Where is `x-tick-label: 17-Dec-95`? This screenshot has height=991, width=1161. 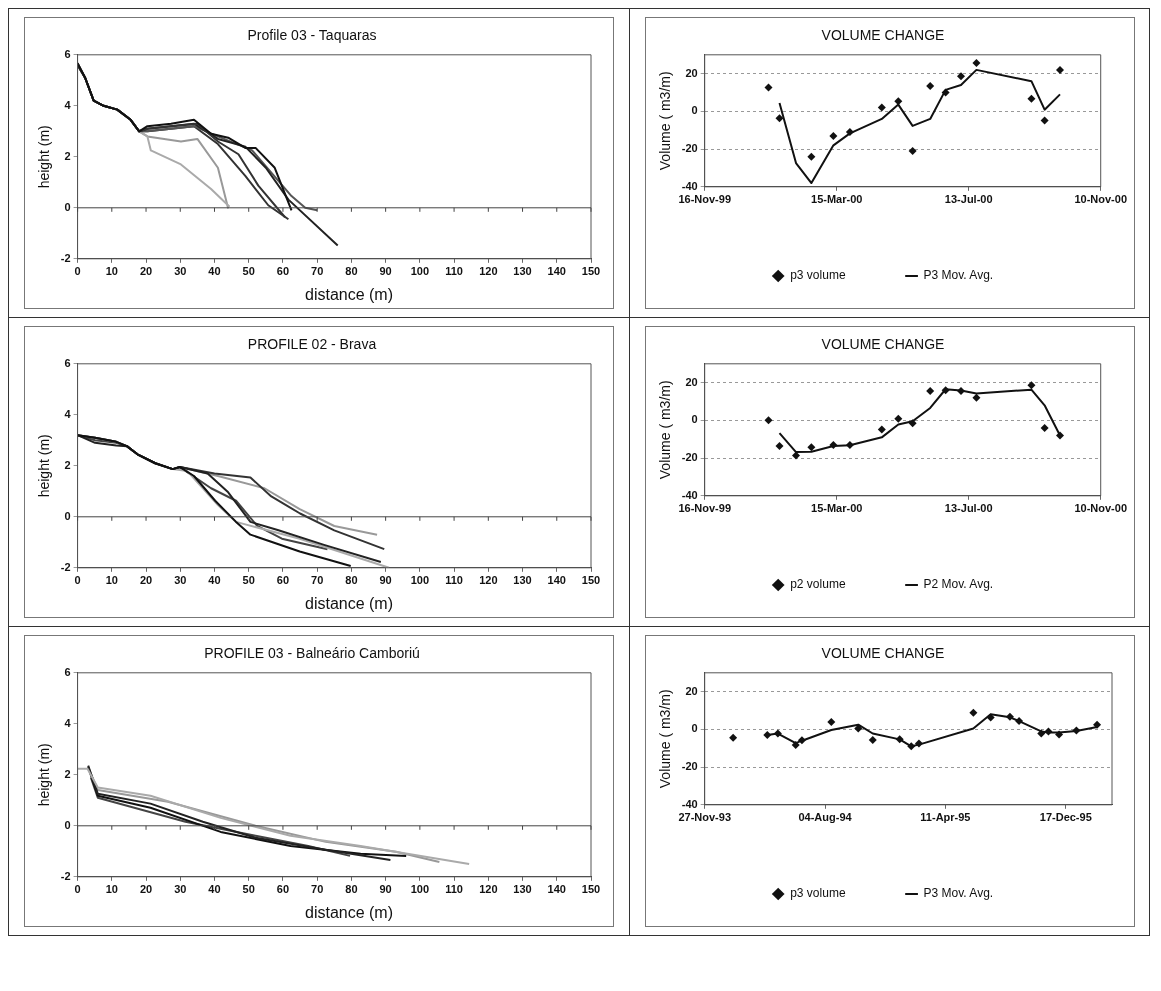 x-tick-label: 17-Dec-95 is located at coordinates (1065, 817).